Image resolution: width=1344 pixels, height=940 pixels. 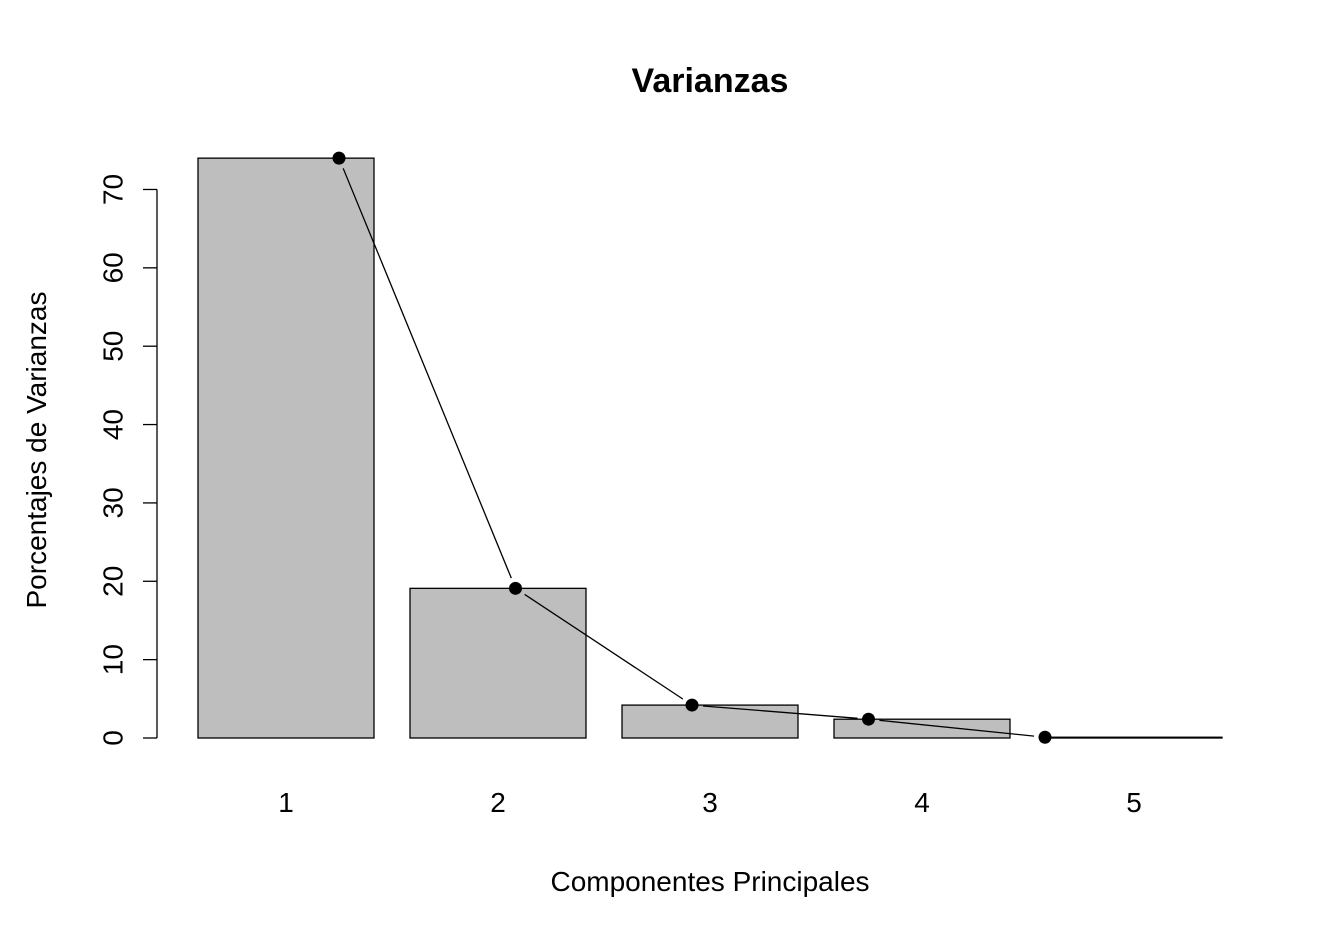 I want to click on x-tick-label: 2, so click(x=498, y=802).